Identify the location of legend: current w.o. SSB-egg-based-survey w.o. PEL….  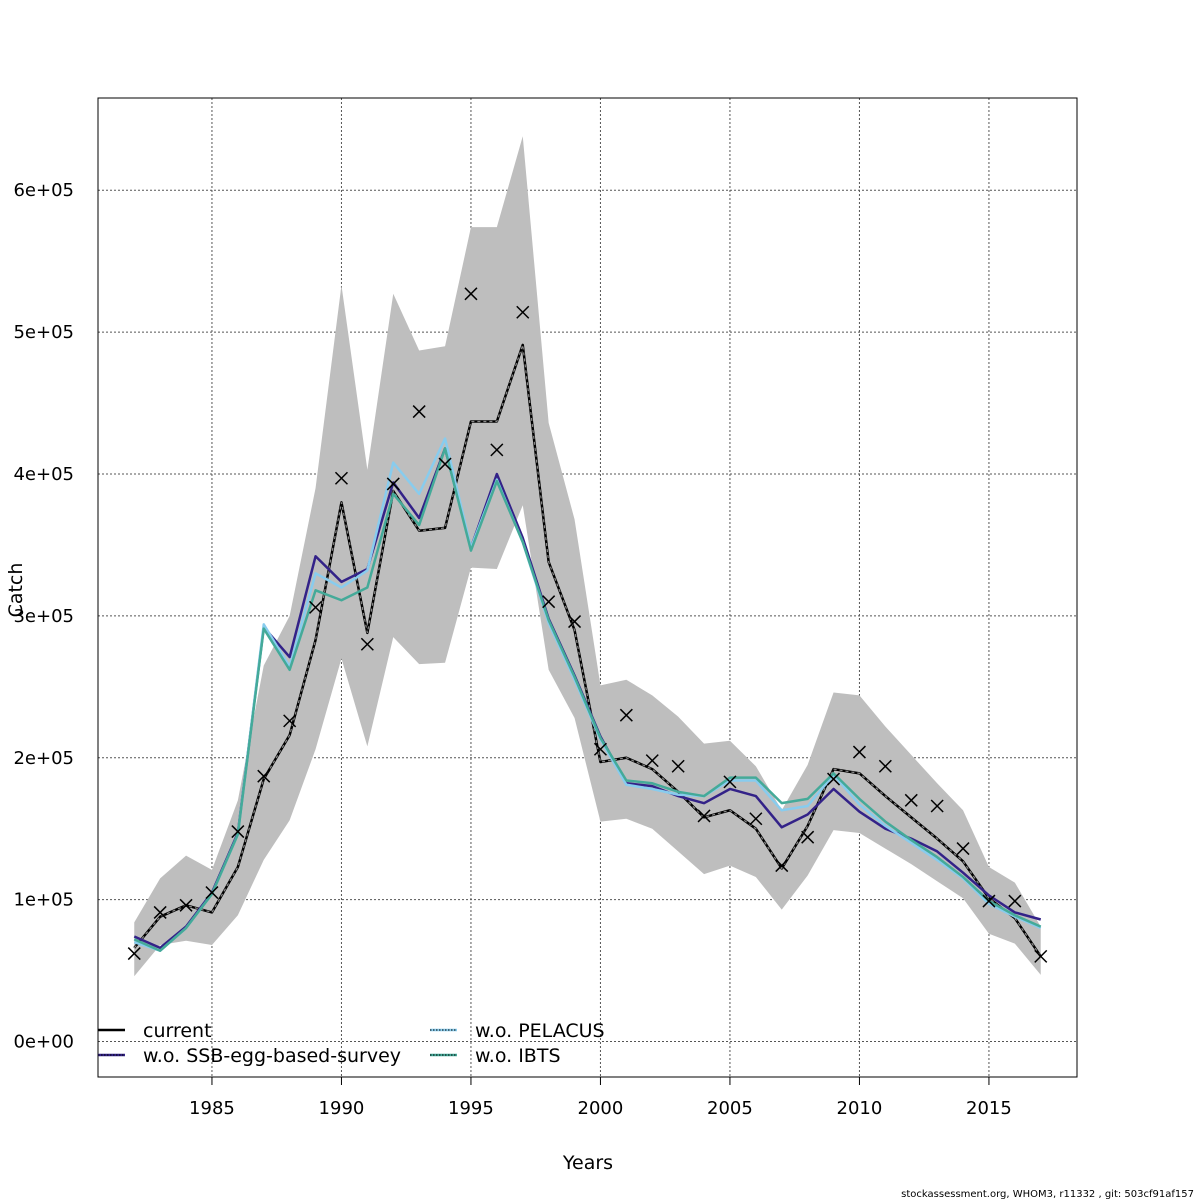
(351, 1043).